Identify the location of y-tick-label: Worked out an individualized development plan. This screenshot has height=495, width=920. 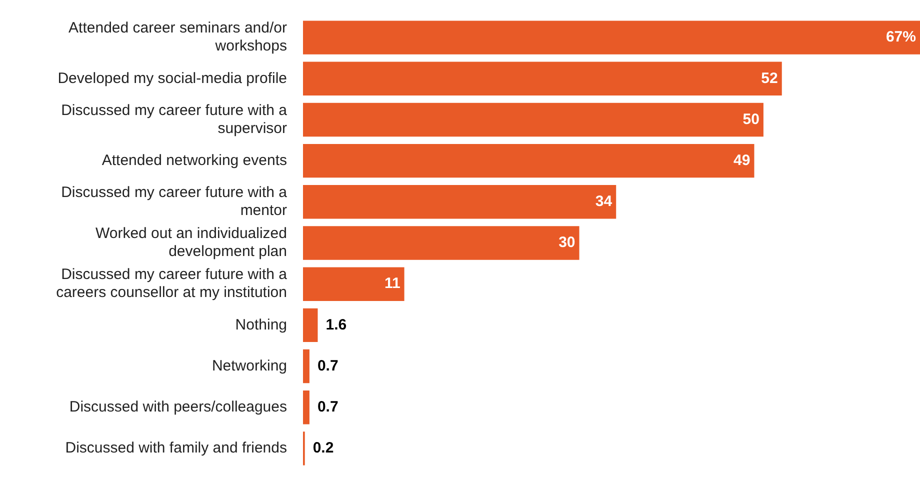
(191, 242).